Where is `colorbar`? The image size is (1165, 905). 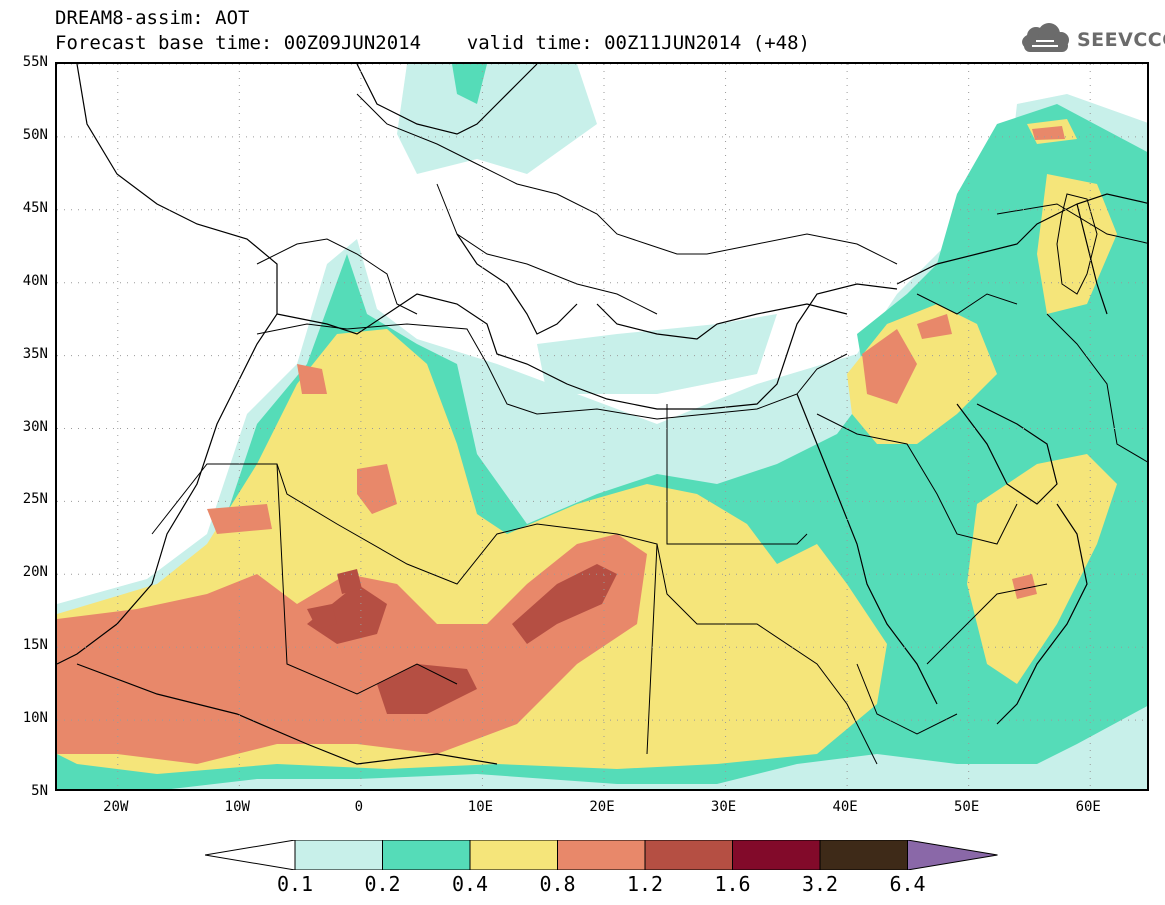 colorbar is located at coordinates (601, 855).